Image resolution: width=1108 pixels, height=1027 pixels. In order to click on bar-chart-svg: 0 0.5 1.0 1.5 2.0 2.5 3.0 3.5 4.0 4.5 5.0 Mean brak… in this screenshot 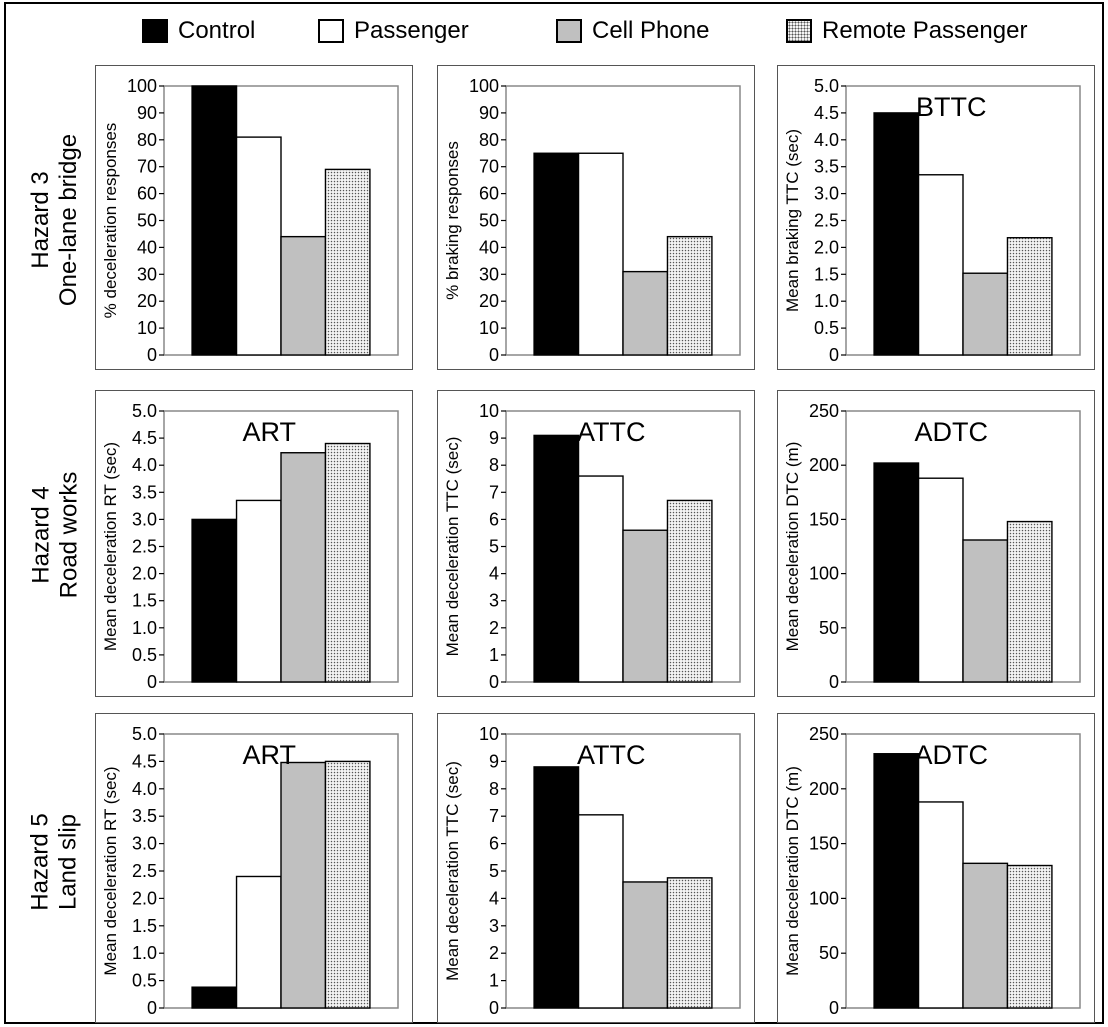, I will do `click(932, 220)`.